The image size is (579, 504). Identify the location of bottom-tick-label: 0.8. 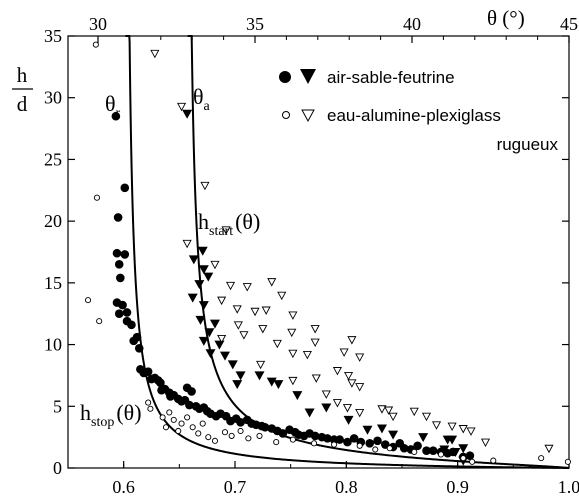
(346, 487).